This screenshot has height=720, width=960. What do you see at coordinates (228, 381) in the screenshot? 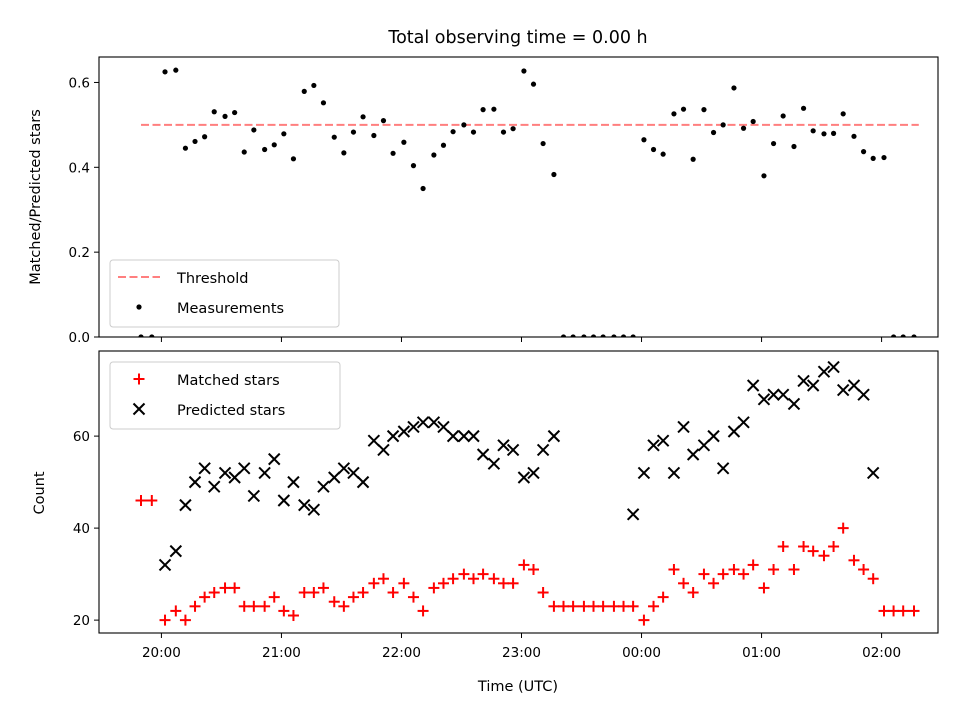
I see `legend-matched-label: Matched stars` at bounding box center [228, 381].